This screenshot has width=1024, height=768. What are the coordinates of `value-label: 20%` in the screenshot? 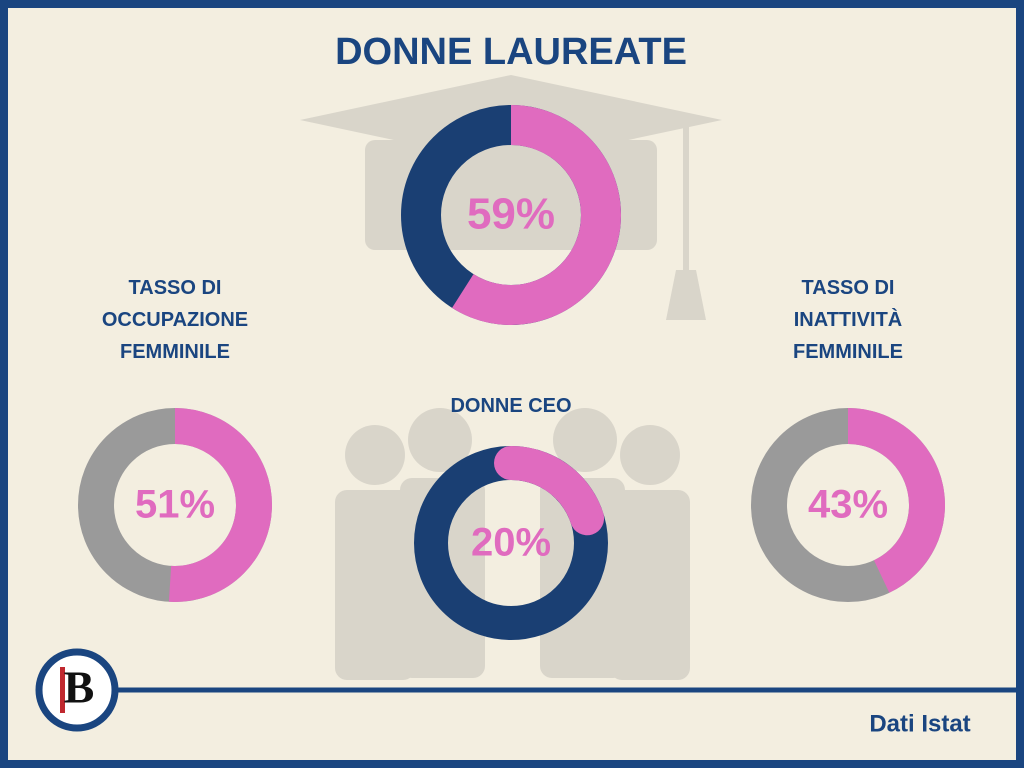 It's located at (511, 543).